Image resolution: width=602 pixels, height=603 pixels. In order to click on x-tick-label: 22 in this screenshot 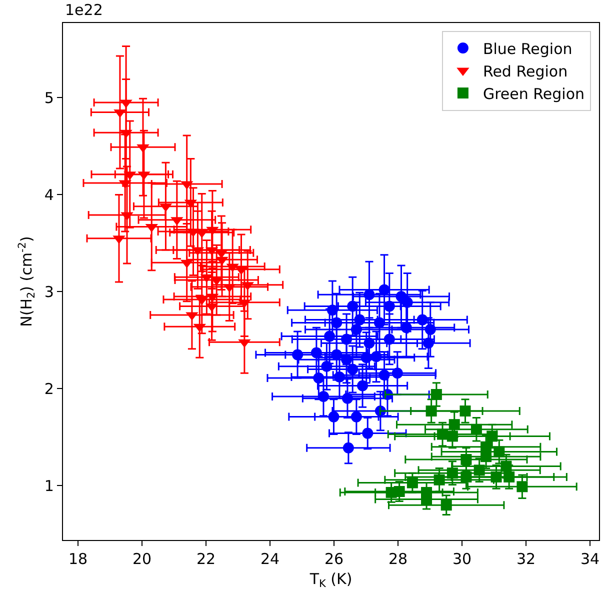, I will do `click(206, 559)`.